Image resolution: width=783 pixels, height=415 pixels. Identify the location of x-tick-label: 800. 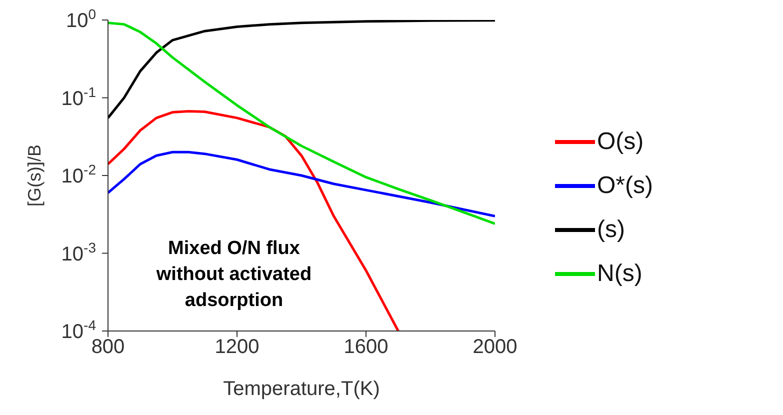
(108, 347).